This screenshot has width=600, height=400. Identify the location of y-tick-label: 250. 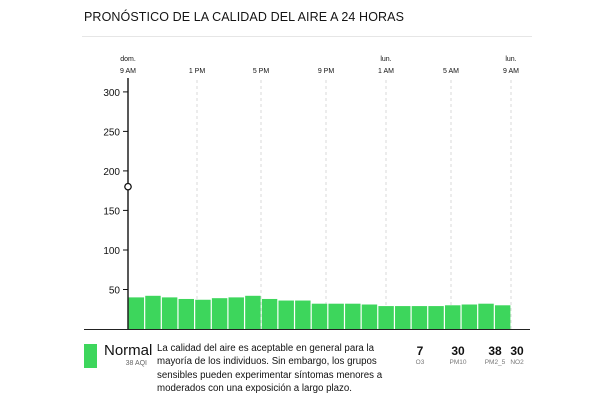
(111, 132).